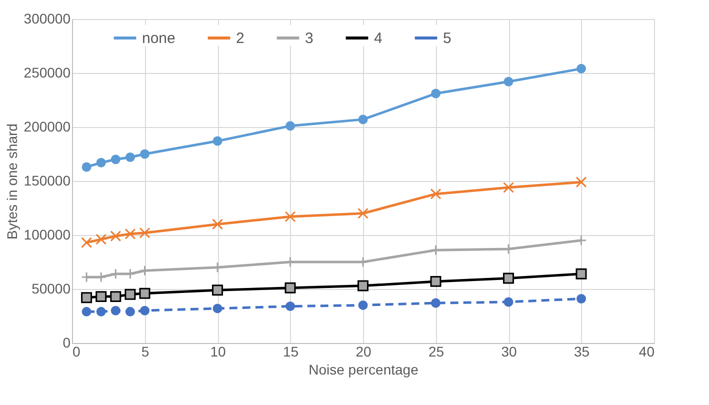 The image size is (709, 405). I want to click on legend-label: 3, so click(309, 38).